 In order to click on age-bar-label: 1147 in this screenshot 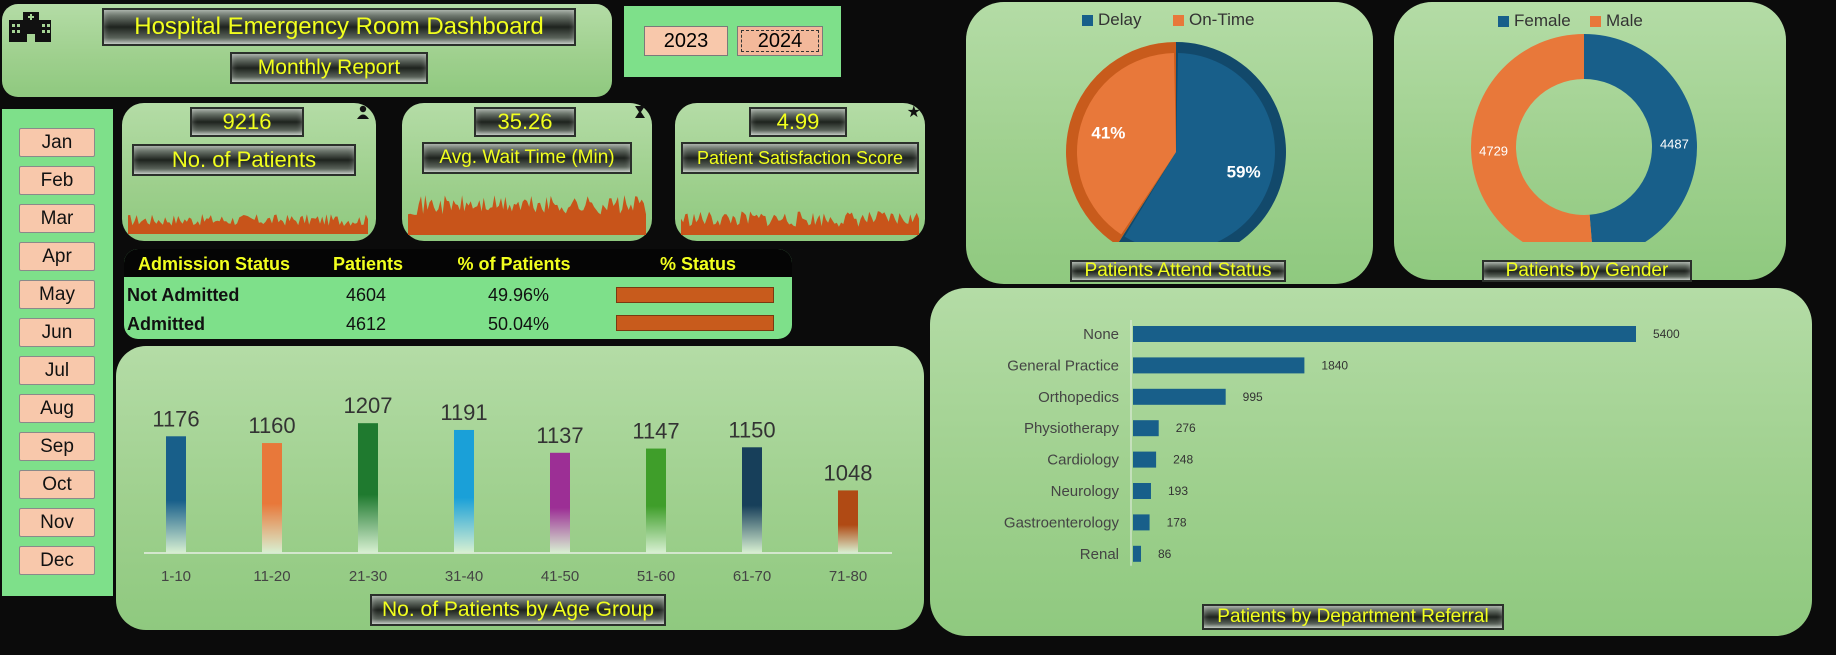, I will do `click(655, 431)`.